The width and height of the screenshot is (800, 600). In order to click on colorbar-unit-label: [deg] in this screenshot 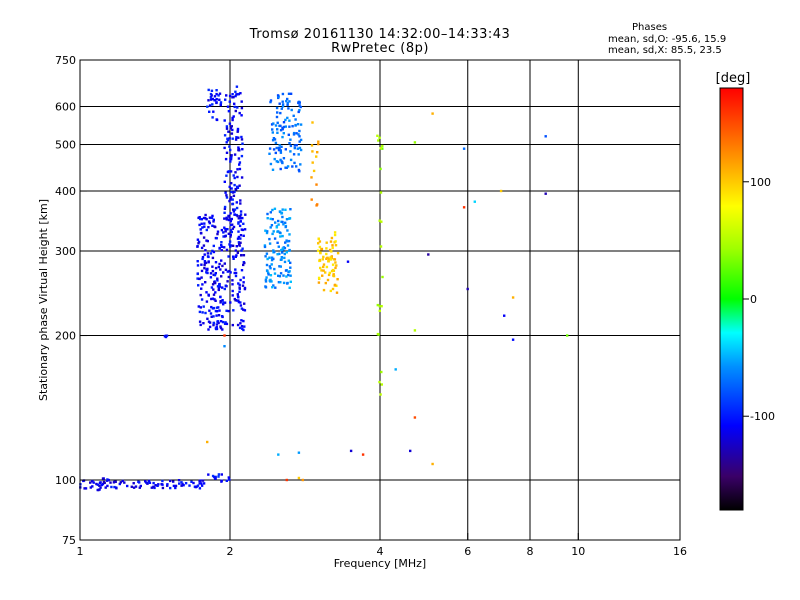, I will do `click(733, 78)`.